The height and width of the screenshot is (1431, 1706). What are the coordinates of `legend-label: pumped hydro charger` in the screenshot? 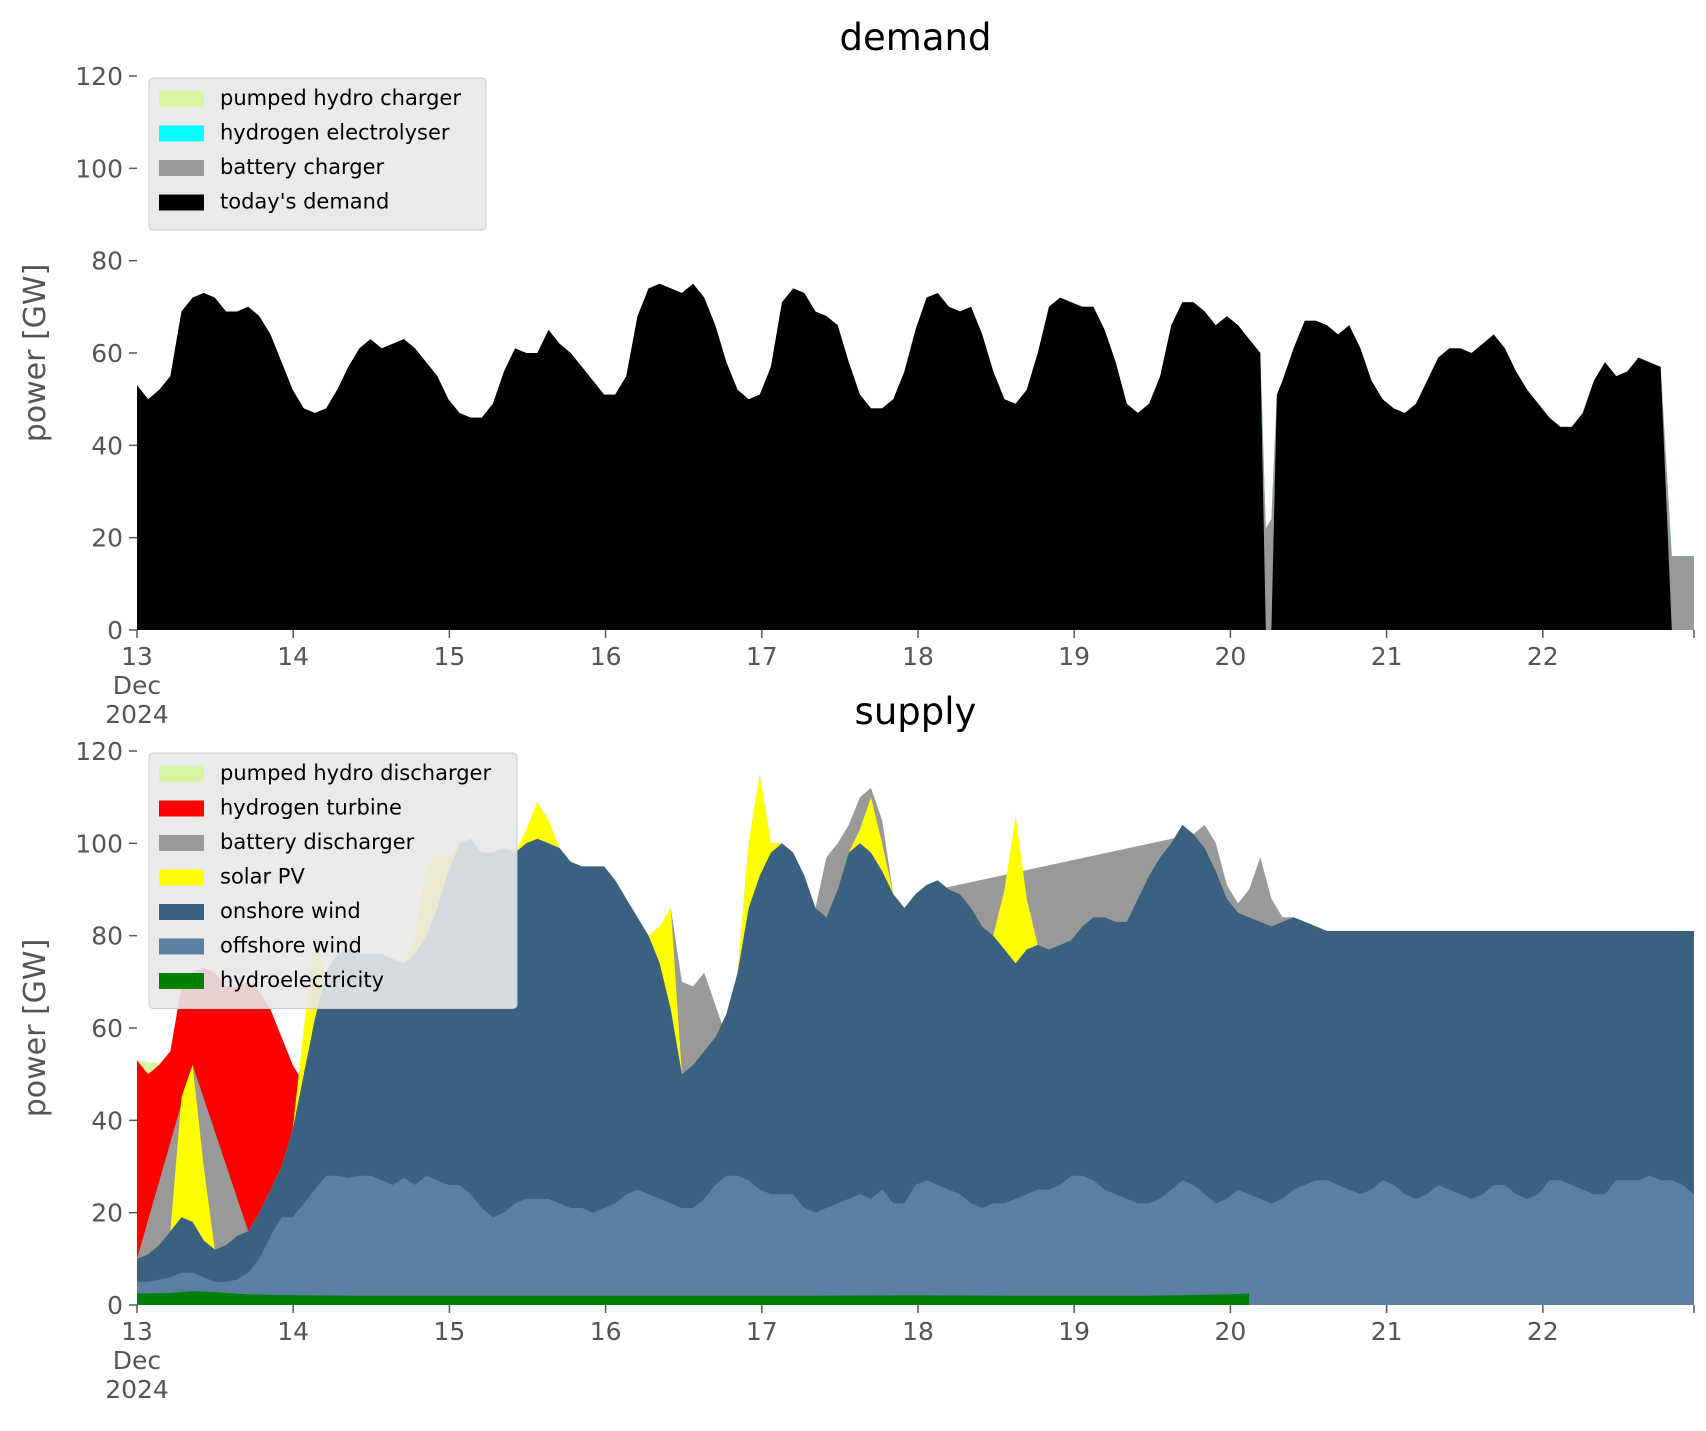 It's located at (340, 98).